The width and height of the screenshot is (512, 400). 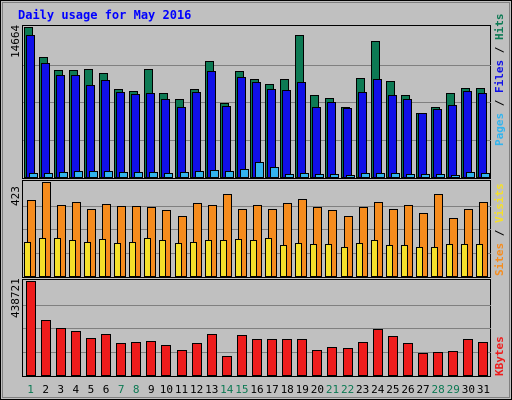 What do you see at coordinates (151, 389) in the screenshot?
I see `x-tick-label-9: 9` at bounding box center [151, 389].